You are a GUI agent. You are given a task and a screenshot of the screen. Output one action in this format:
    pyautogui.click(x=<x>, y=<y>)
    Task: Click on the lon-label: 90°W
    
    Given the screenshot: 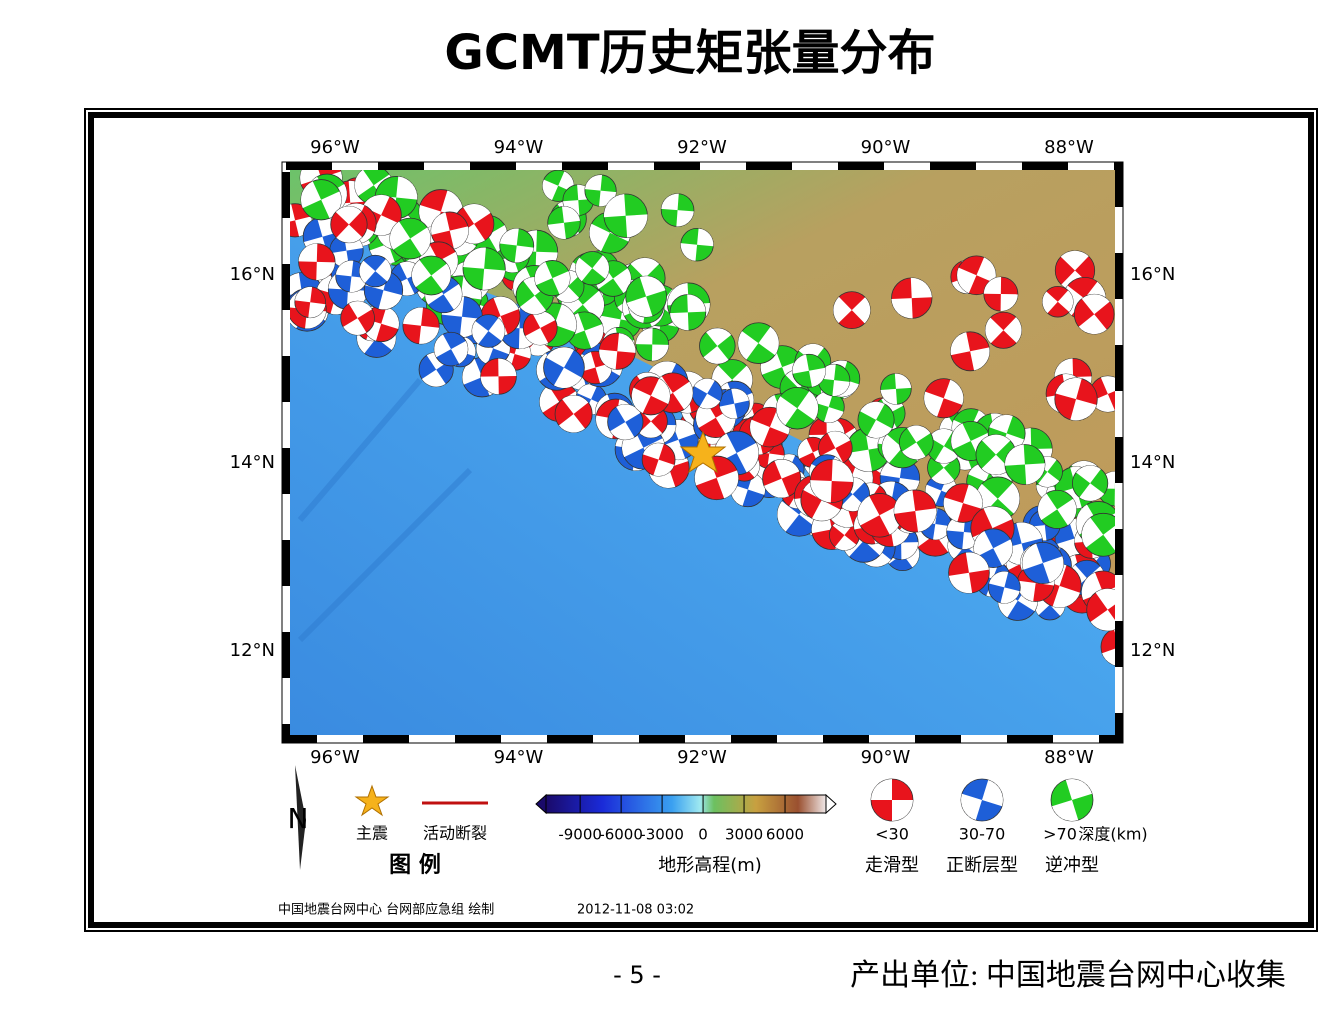 What is the action you would take?
    pyautogui.click(x=886, y=147)
    